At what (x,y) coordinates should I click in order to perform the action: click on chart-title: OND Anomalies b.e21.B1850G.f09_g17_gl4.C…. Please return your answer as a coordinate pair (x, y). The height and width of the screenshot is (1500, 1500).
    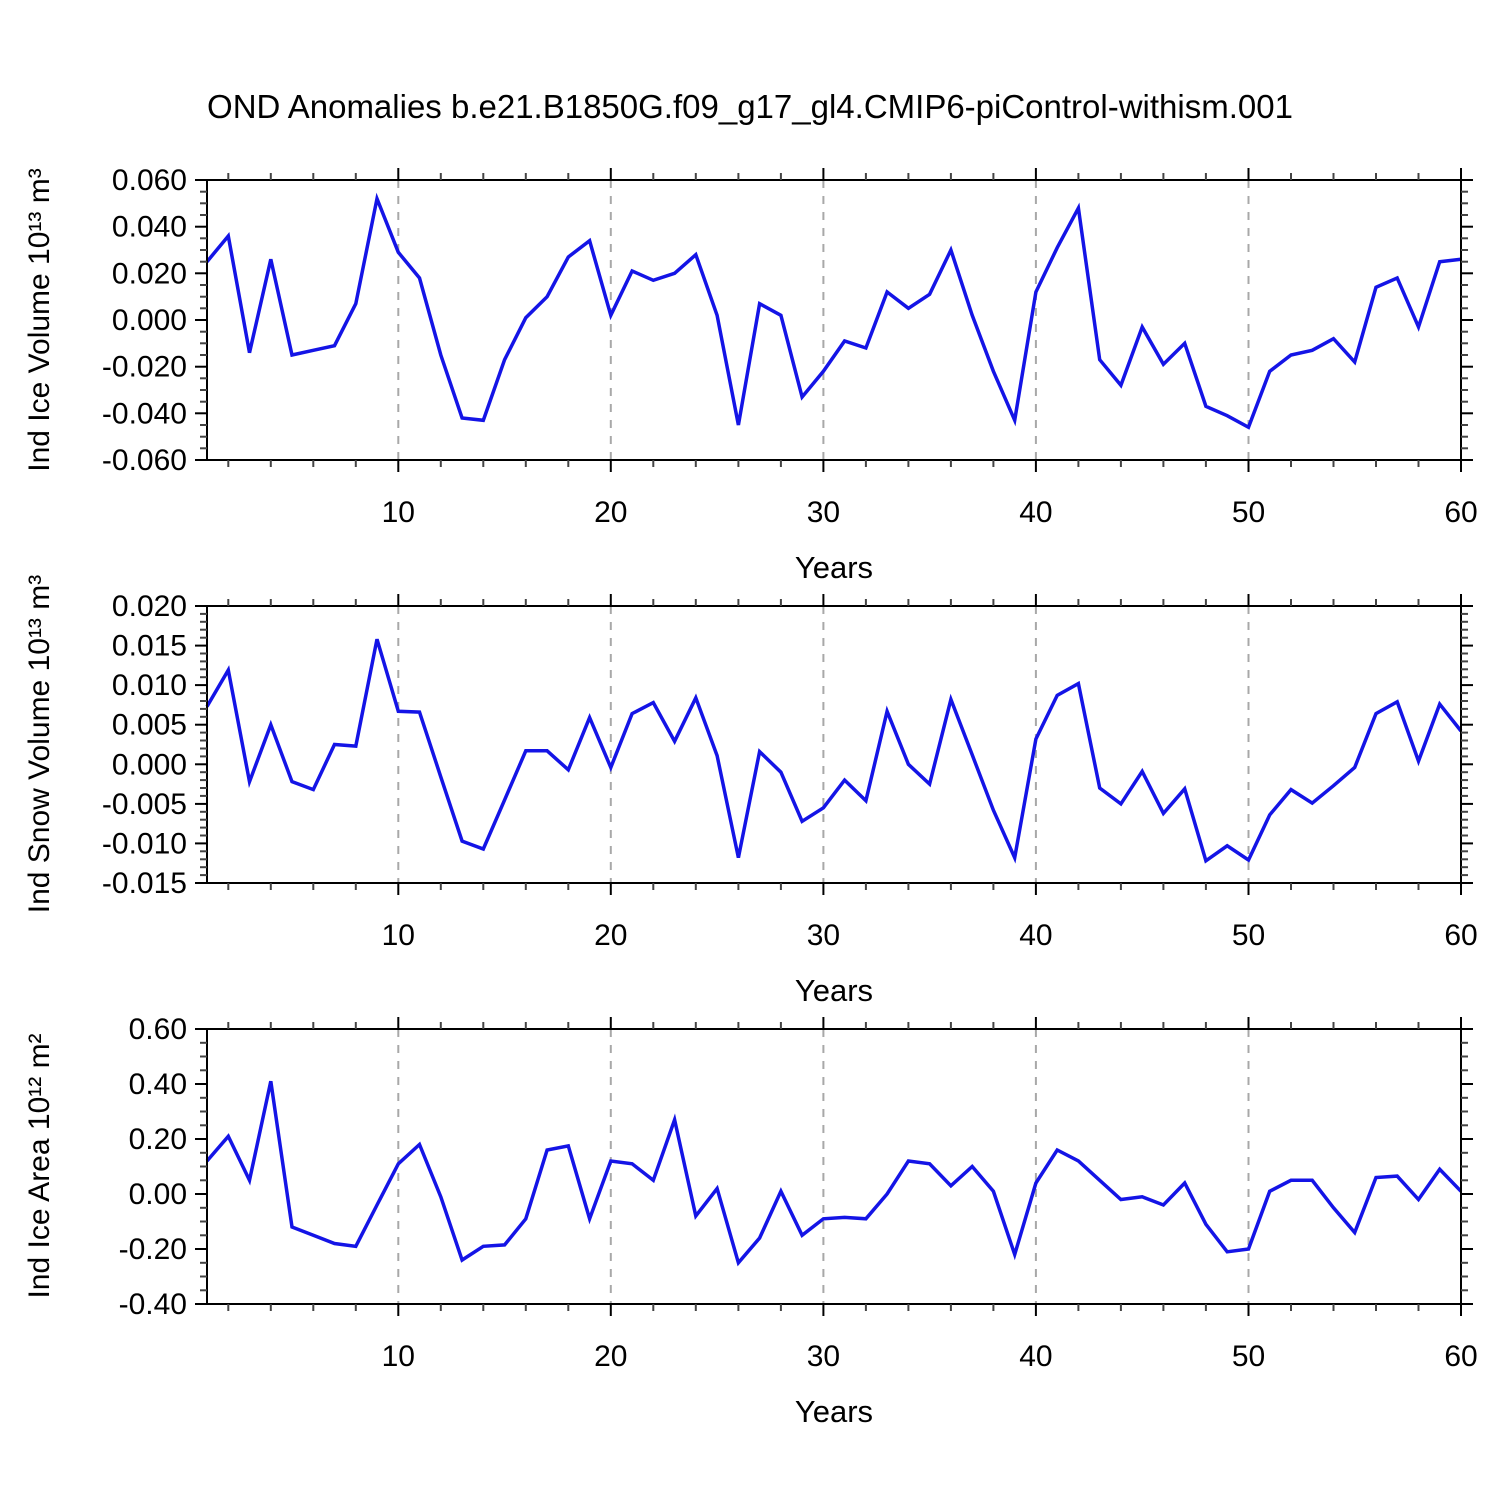
    Looking at the image, I should click on (750, 106).